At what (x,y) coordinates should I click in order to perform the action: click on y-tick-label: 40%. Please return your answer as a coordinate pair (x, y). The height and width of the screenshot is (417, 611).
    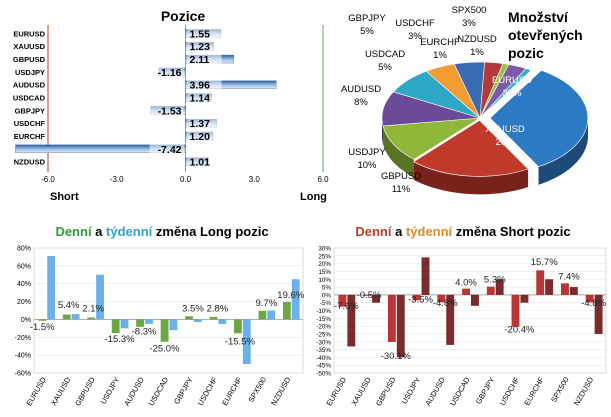
    Looking at the image, I should click on (24, 284).